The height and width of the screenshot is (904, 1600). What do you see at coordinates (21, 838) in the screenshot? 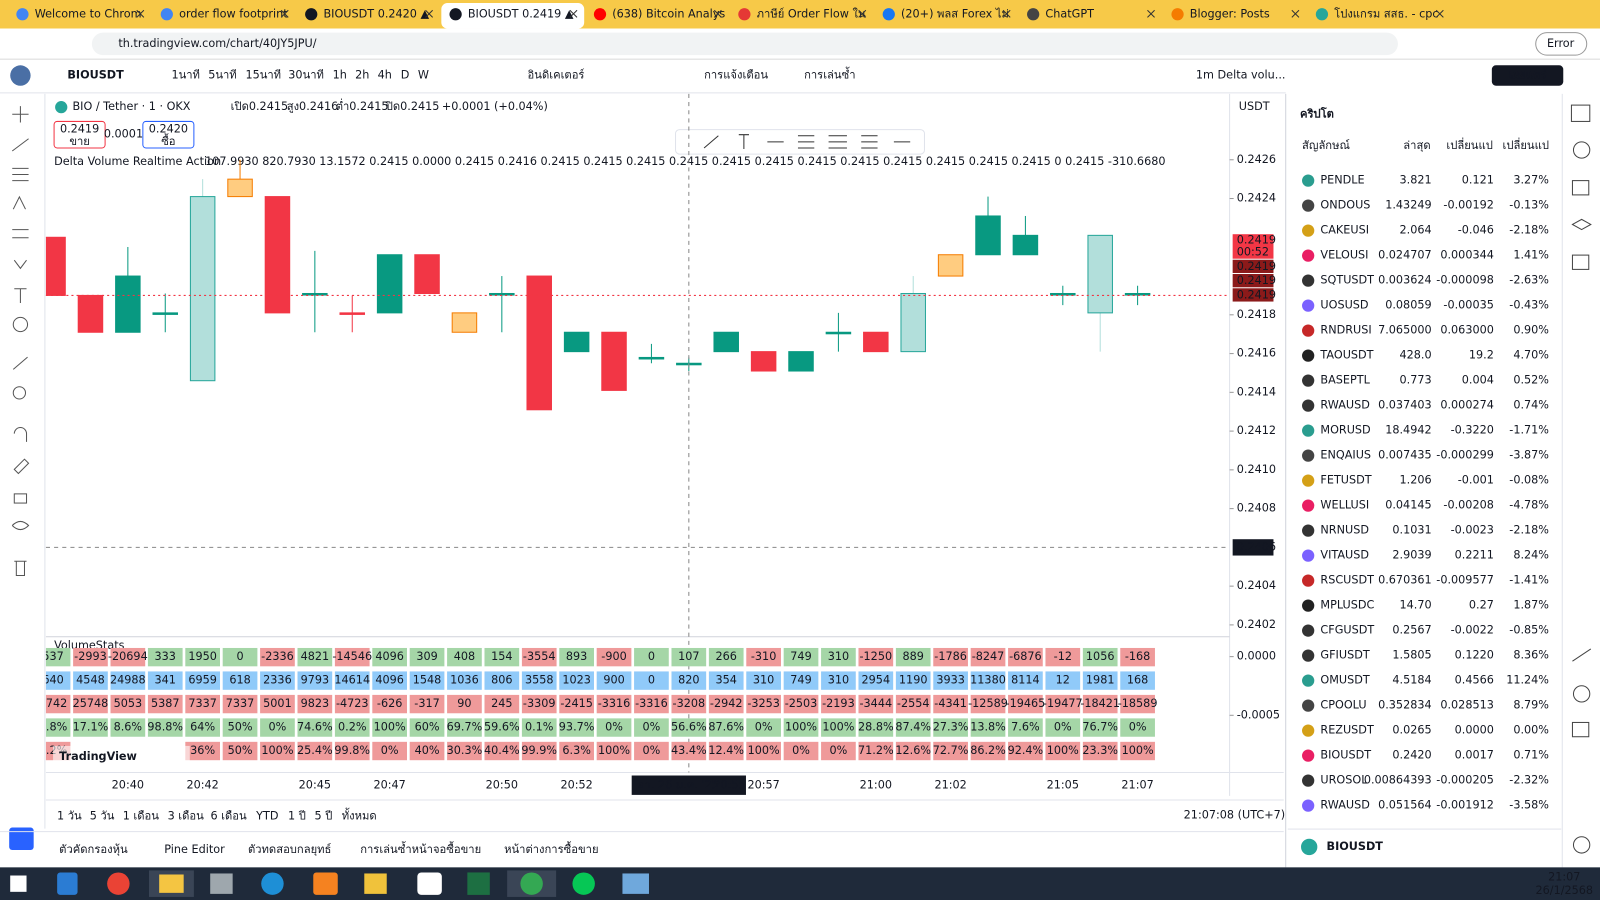
I see `favorites` at bounding box center [21, 838].